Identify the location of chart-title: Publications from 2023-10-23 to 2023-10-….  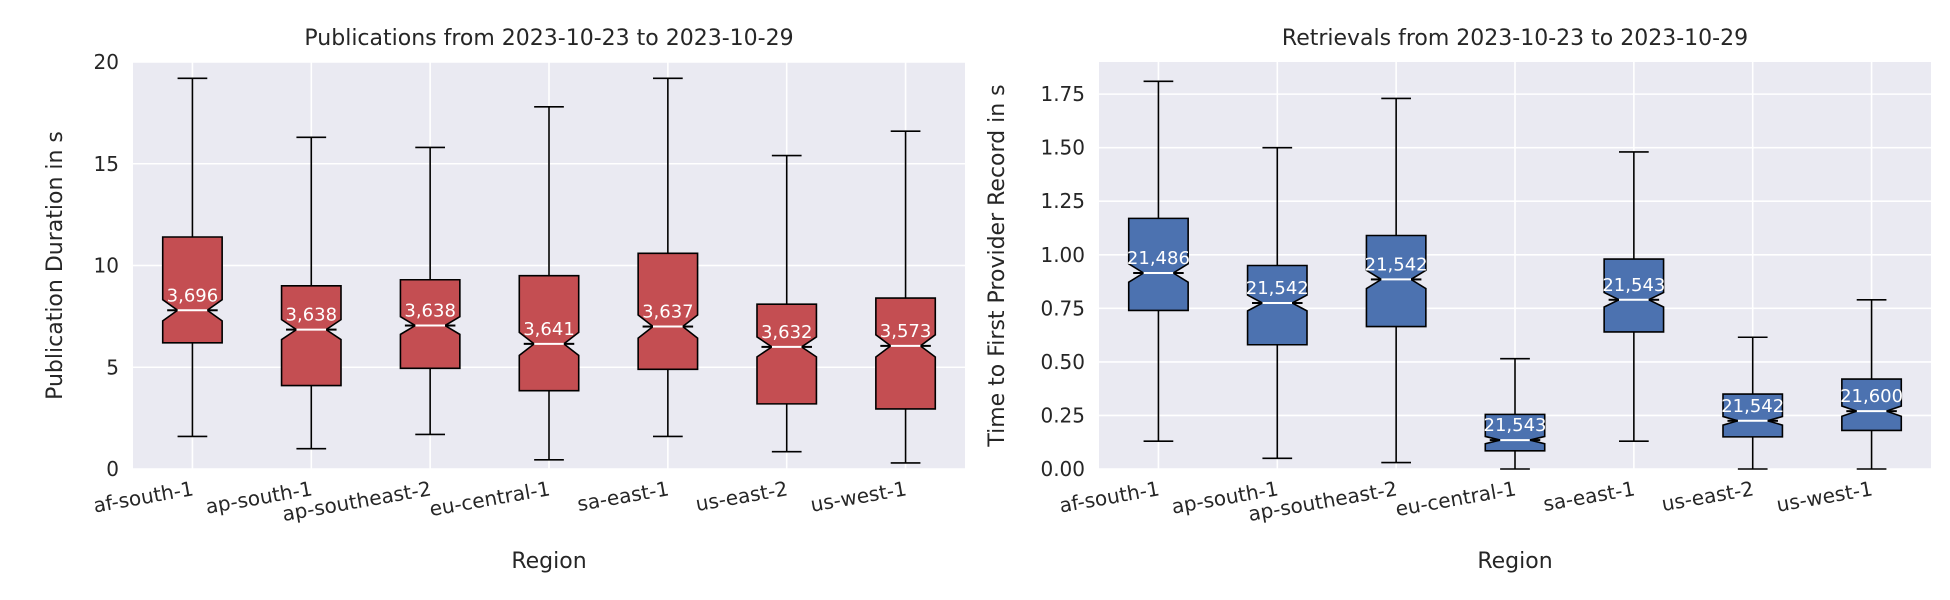
(548, 38).